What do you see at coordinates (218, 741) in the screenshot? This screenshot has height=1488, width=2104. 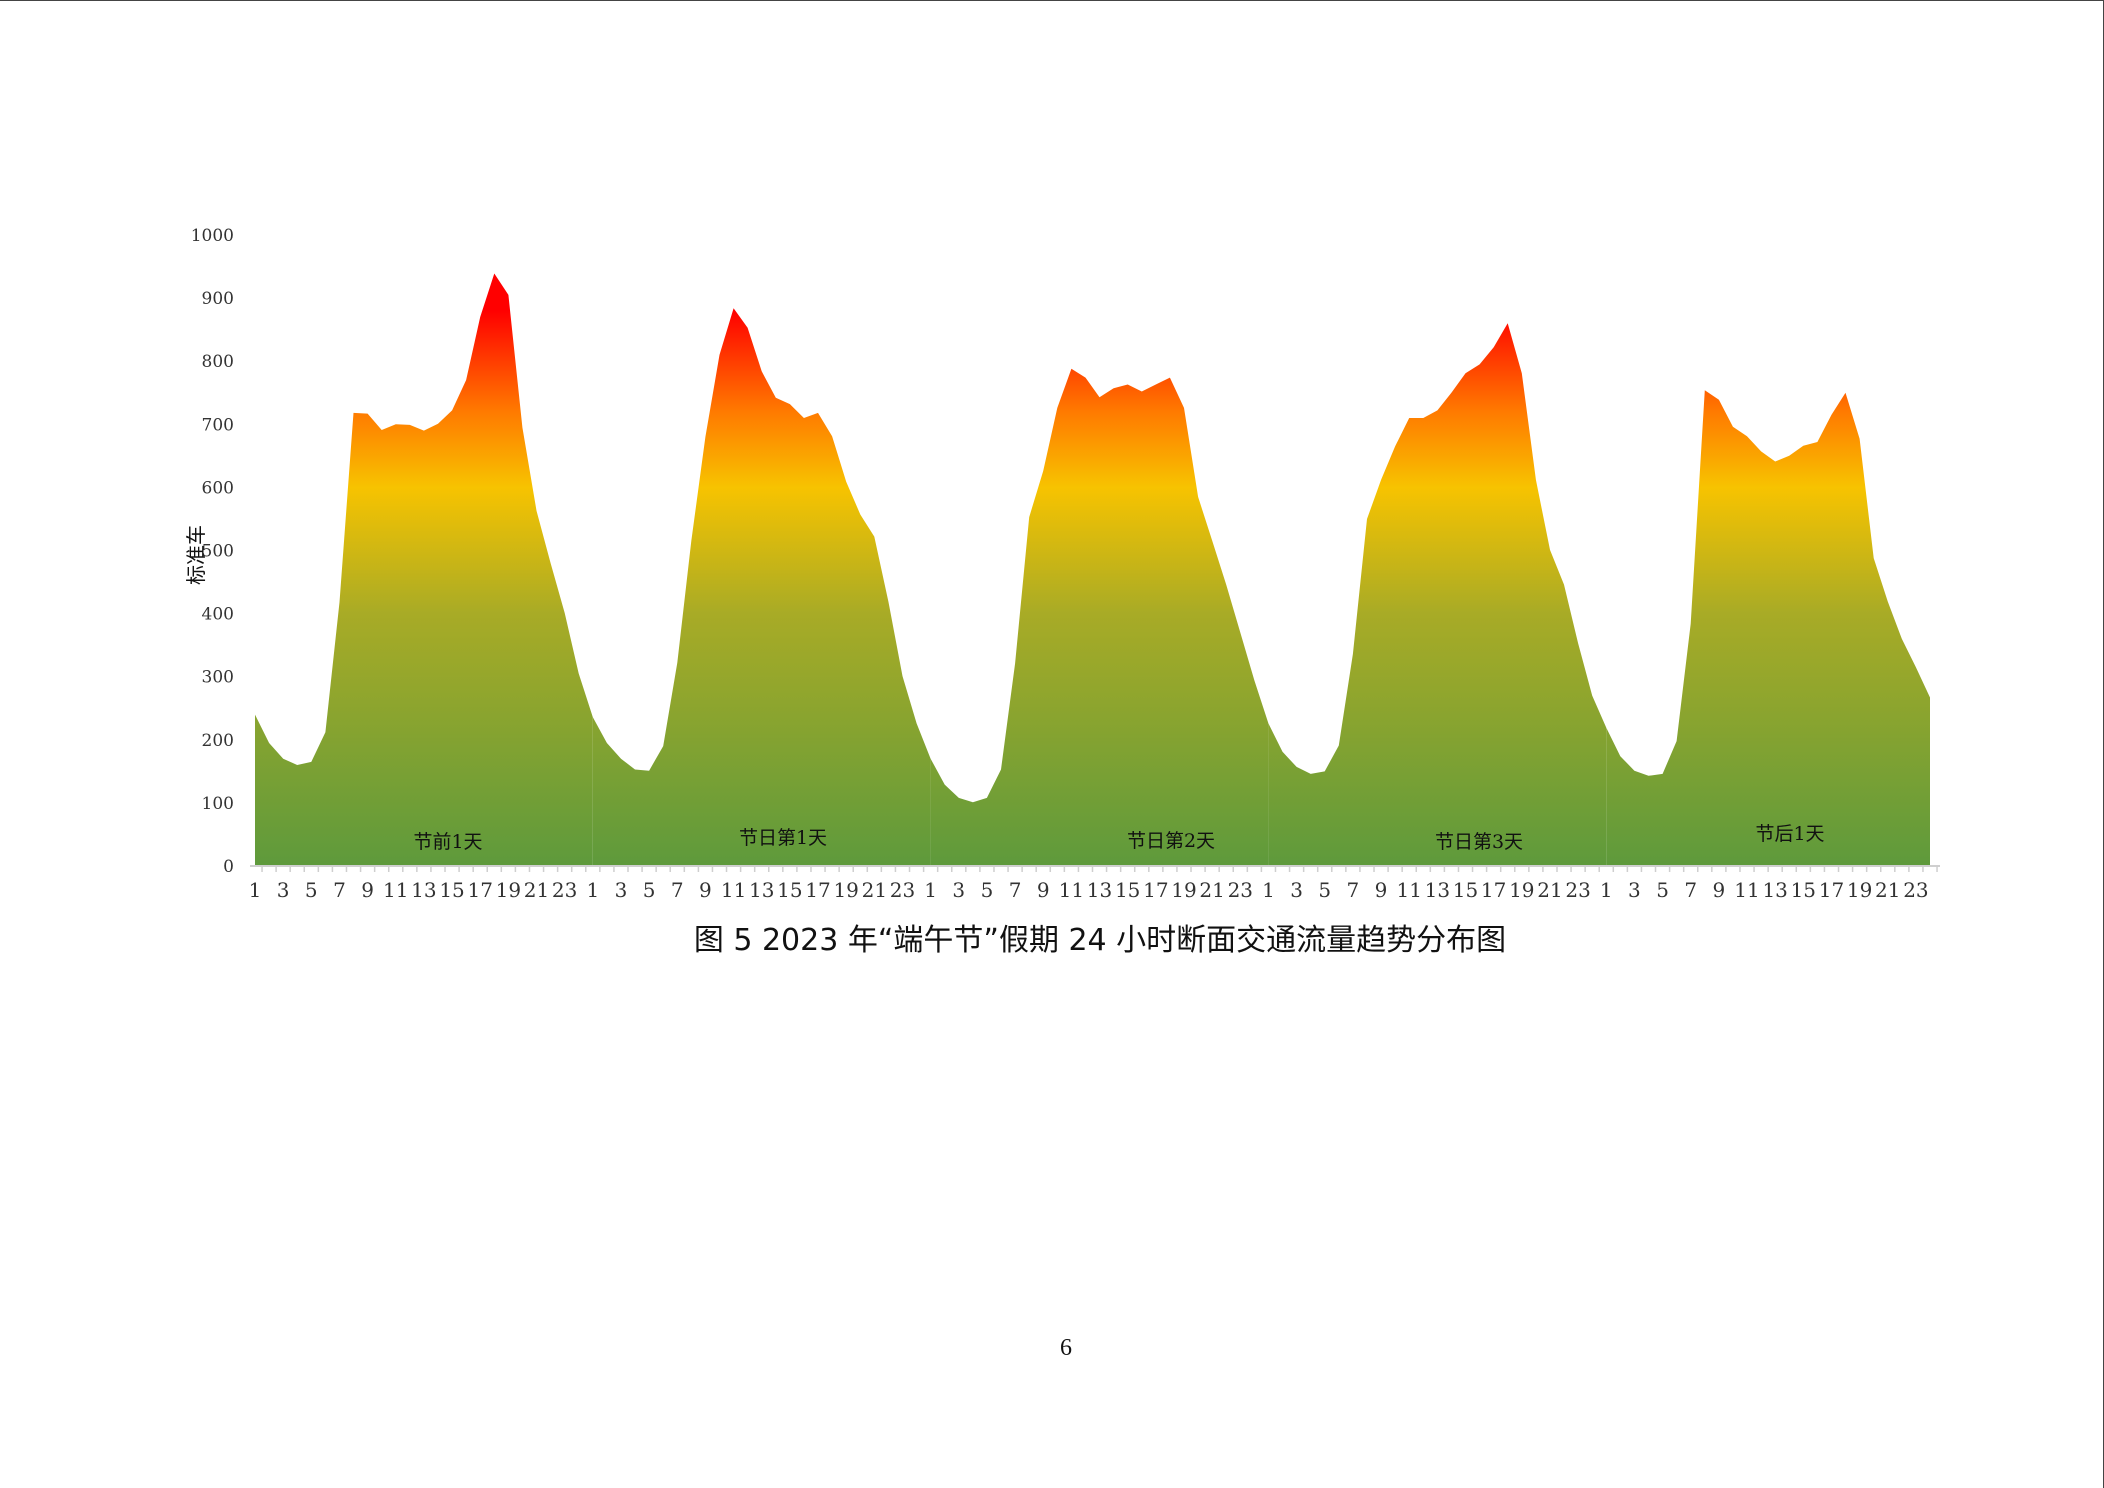 I see `y-tick-label: 200` at bounding box center [218, 741].